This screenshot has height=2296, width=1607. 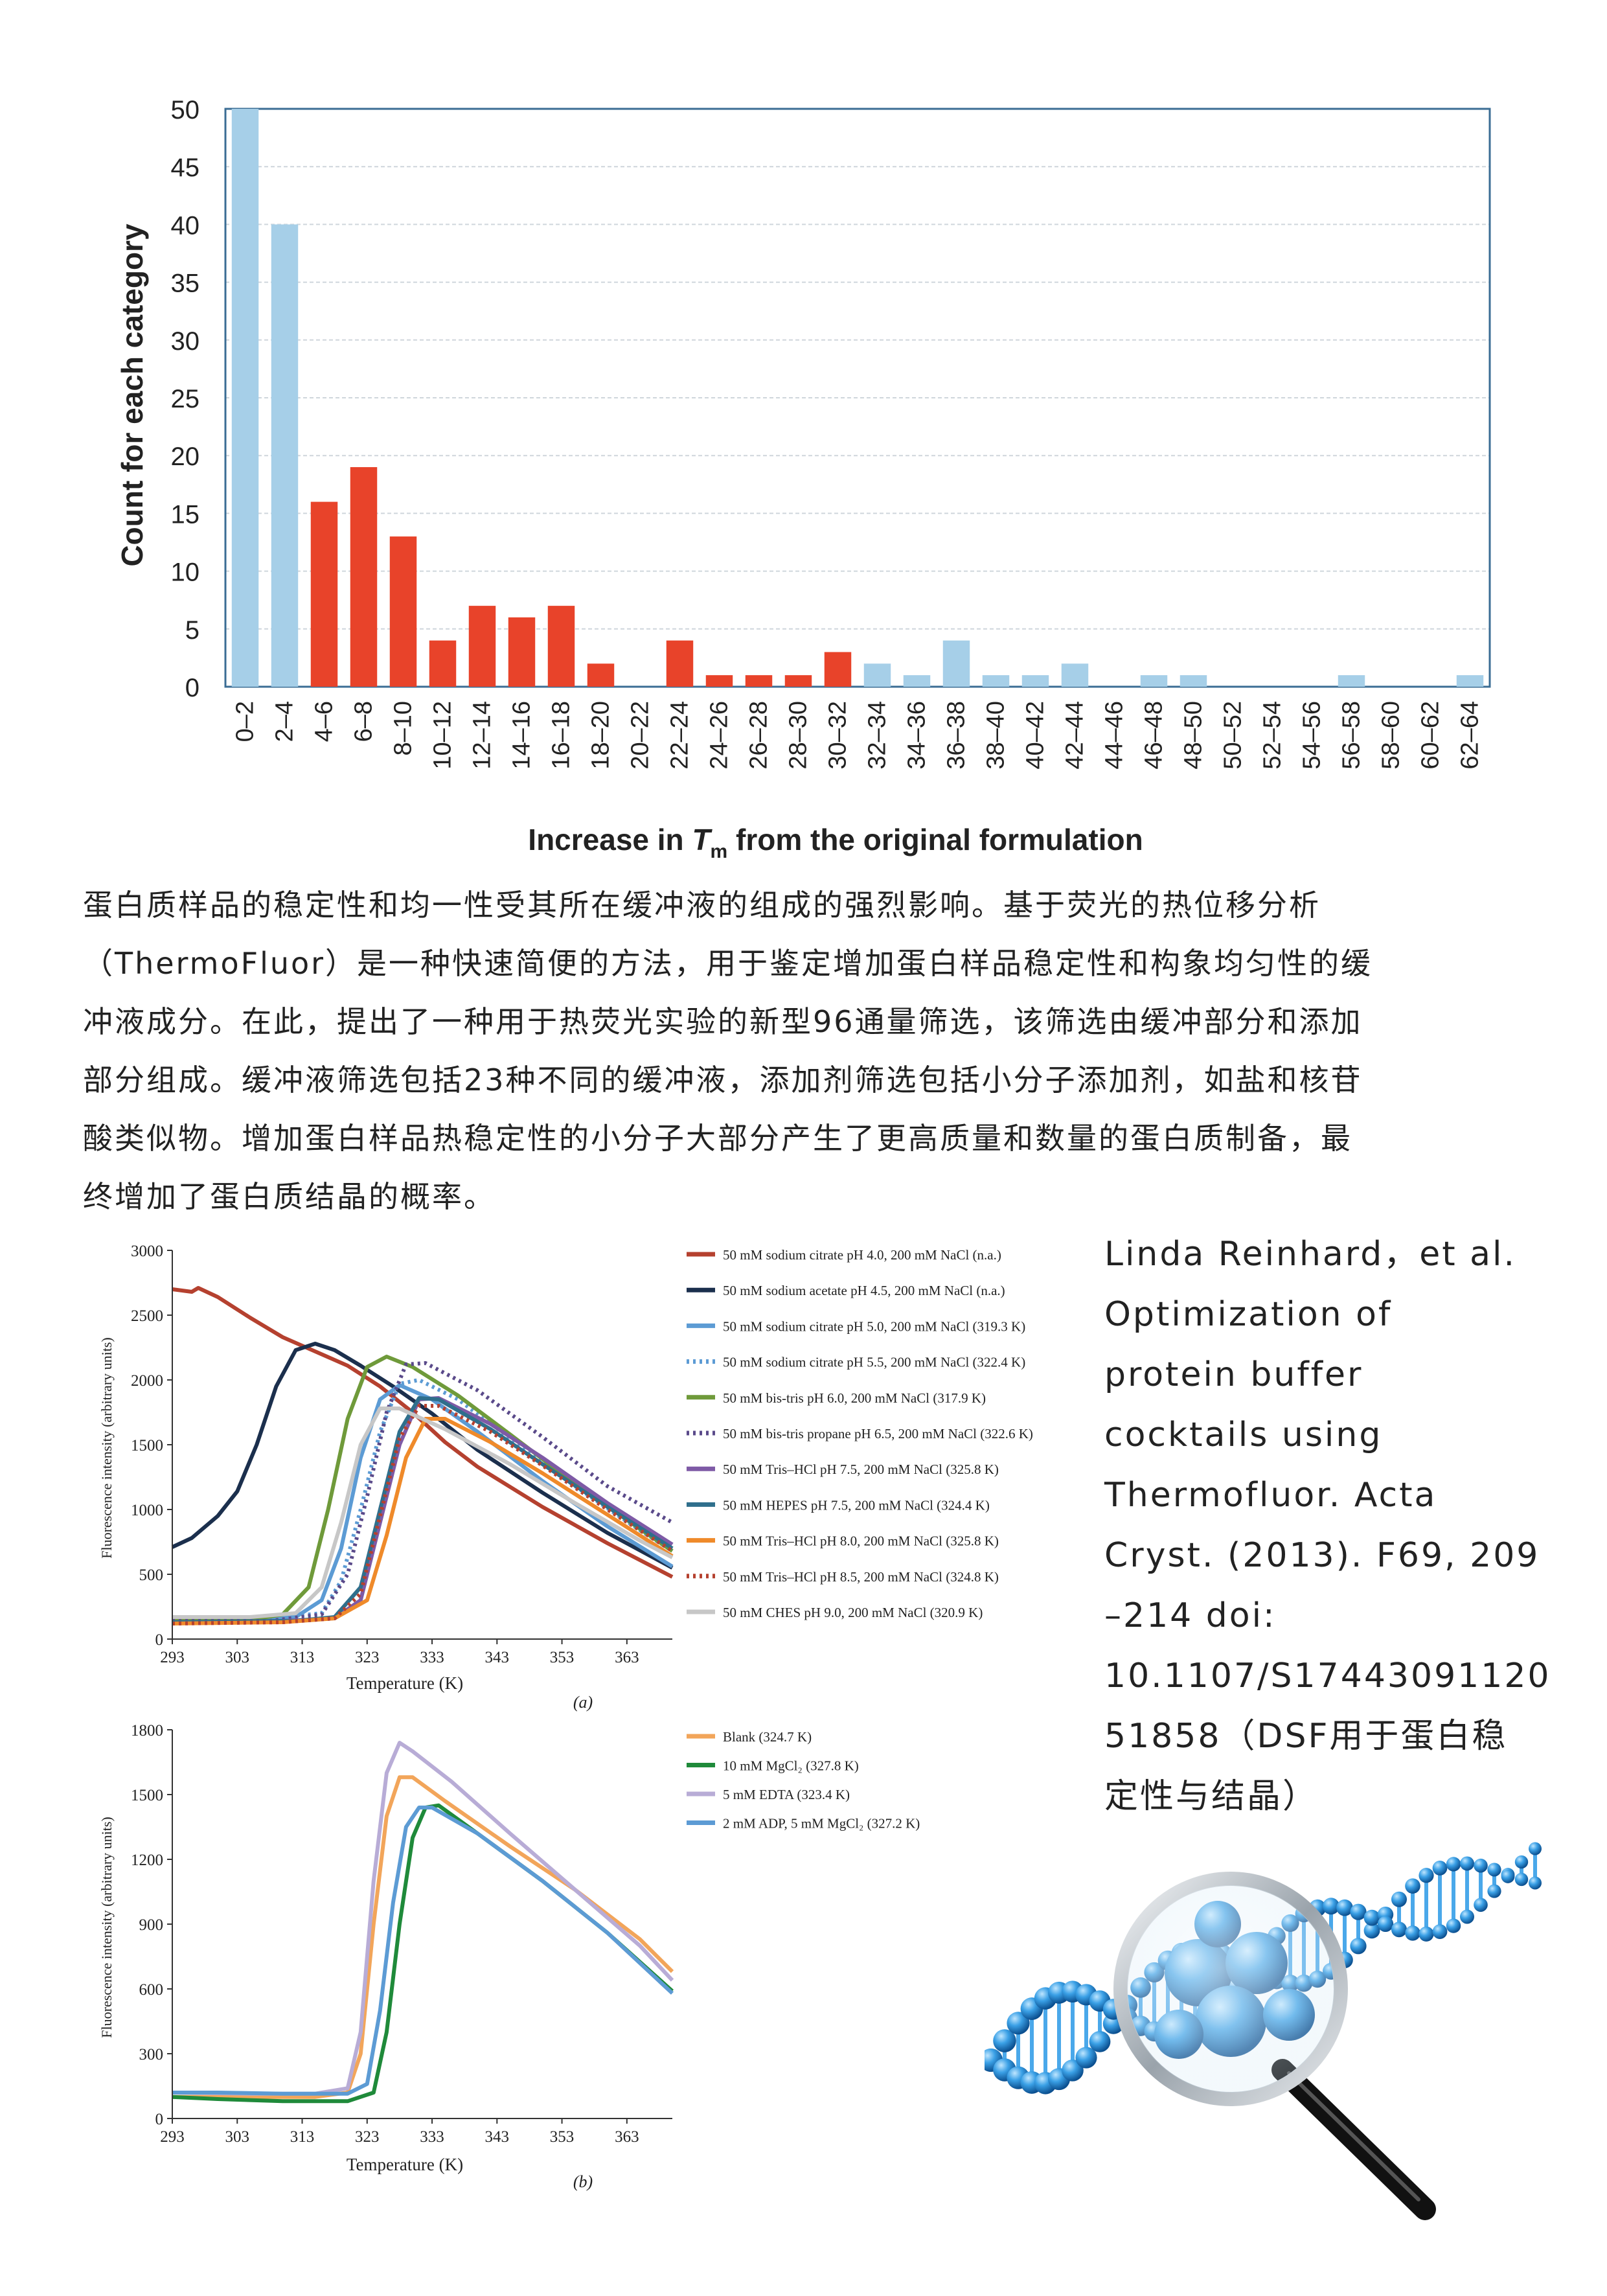 I want to click on bar-chart-x-tick-label: 14–16, so click(x=522, y=735).